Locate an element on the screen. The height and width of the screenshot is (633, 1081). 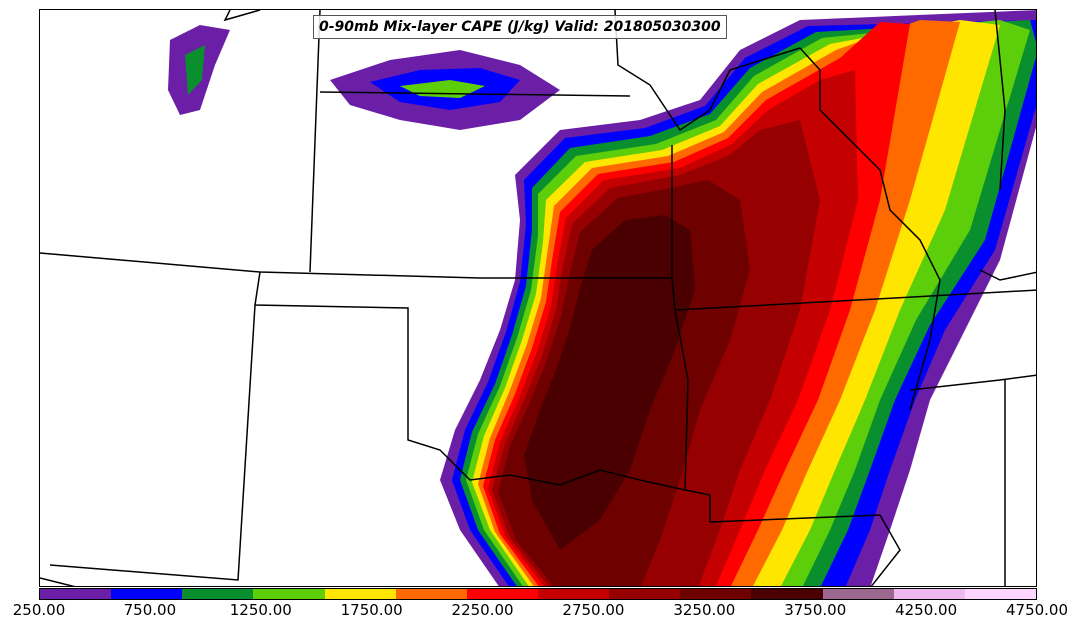
cape-band-darkest is located at coordinates (609, 382).